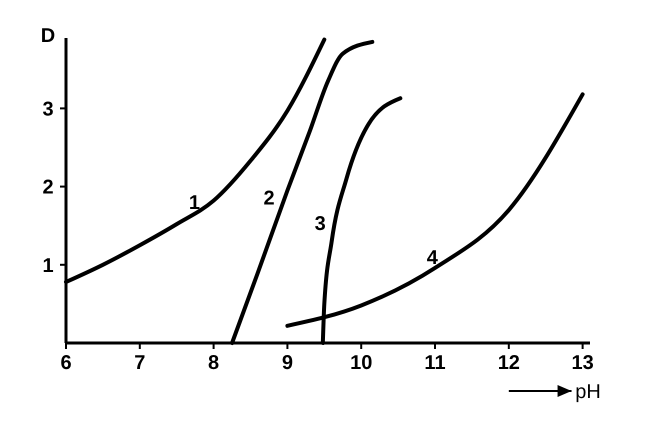  What do you see at coordinates (48, 265) in the screenshot?
I see `y-tick-label: 1` at bounding box center [48, 265].